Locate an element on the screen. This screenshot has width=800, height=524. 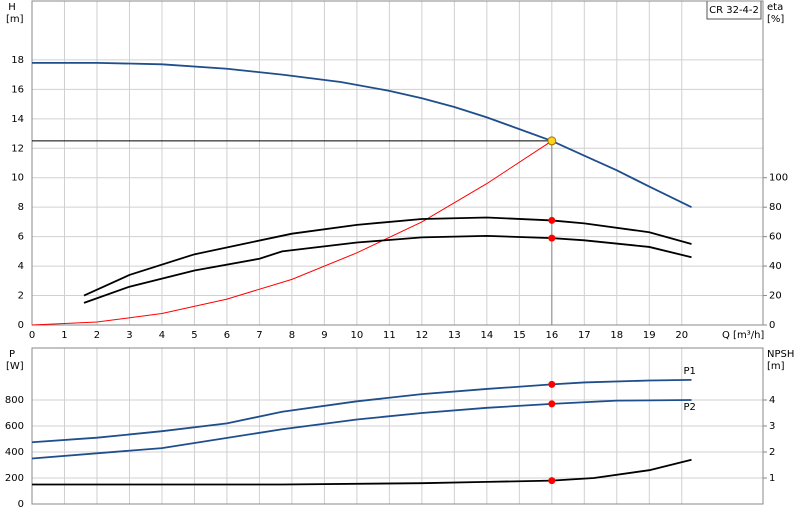
y-tick-label: 2 is located at coordinates (21, 296).